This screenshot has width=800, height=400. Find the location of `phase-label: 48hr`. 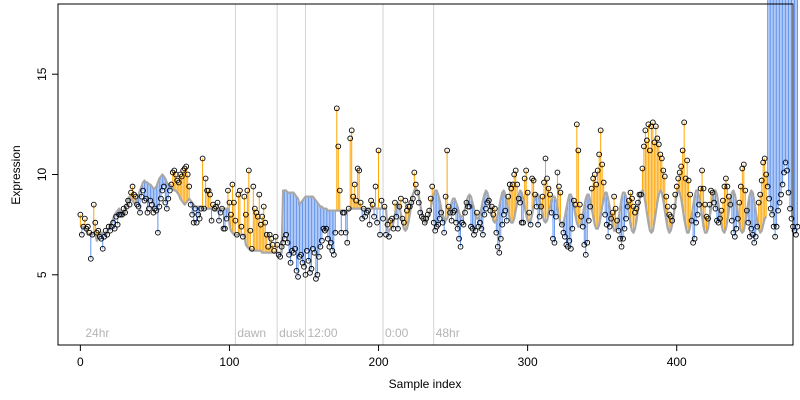

phase-label: 48hr is located at coordinates (448, 333).